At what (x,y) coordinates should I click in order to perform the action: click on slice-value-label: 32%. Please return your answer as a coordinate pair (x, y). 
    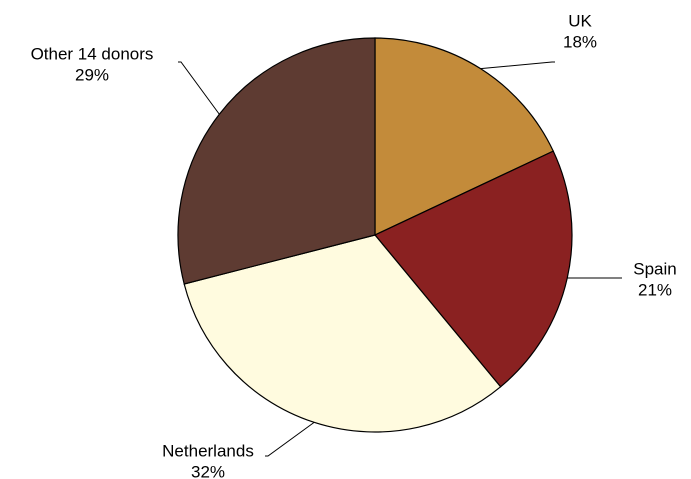
    Looking at the image, I should click on (208, 470).